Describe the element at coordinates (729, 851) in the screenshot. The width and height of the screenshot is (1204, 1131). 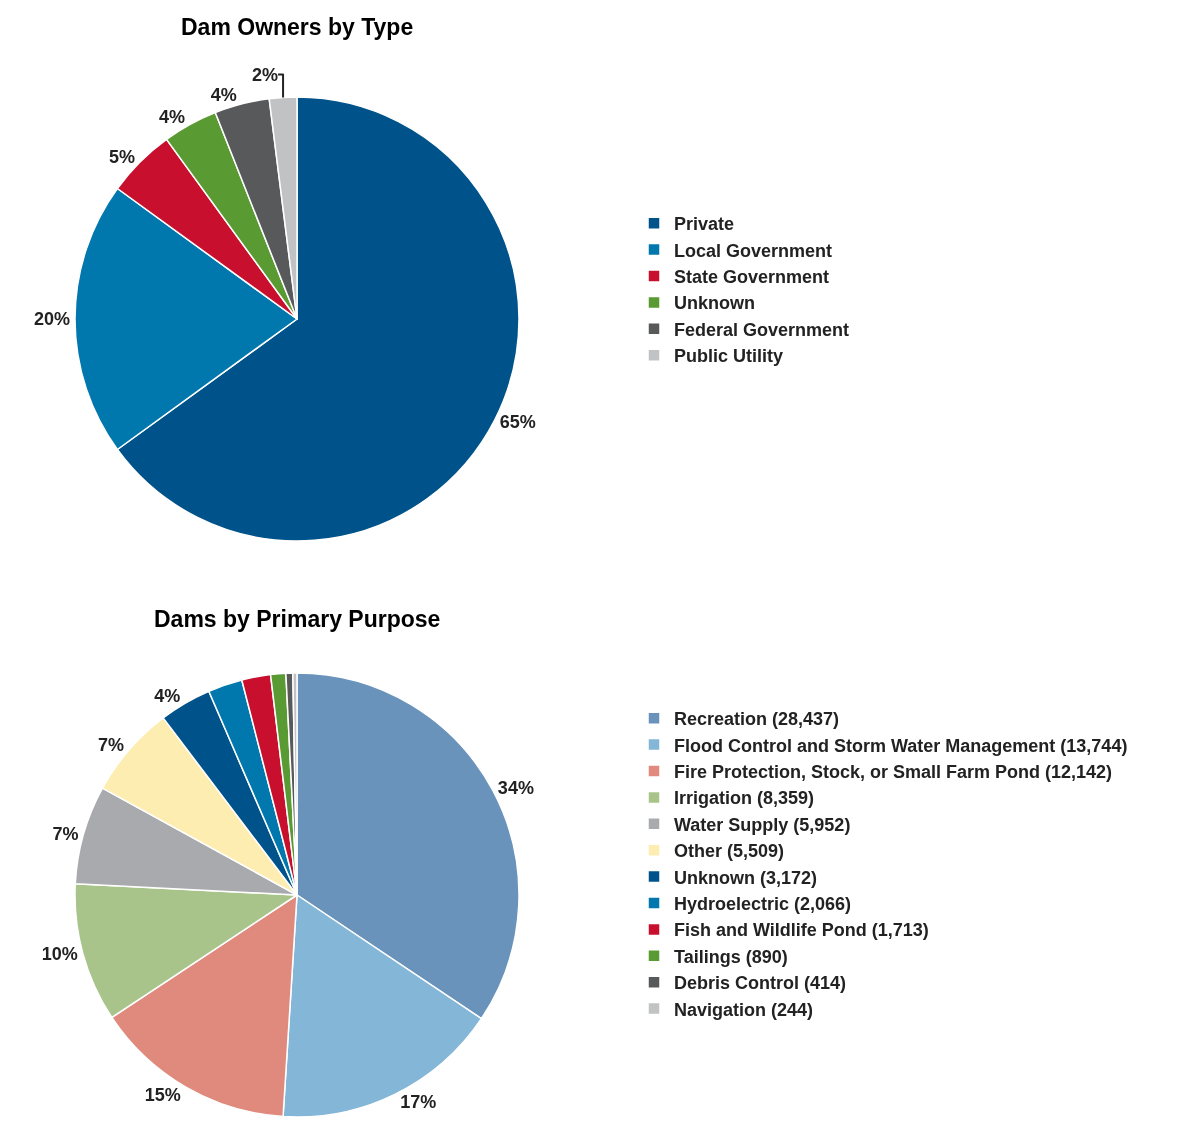
I see `legend-label: Other (5,509)` at that location.